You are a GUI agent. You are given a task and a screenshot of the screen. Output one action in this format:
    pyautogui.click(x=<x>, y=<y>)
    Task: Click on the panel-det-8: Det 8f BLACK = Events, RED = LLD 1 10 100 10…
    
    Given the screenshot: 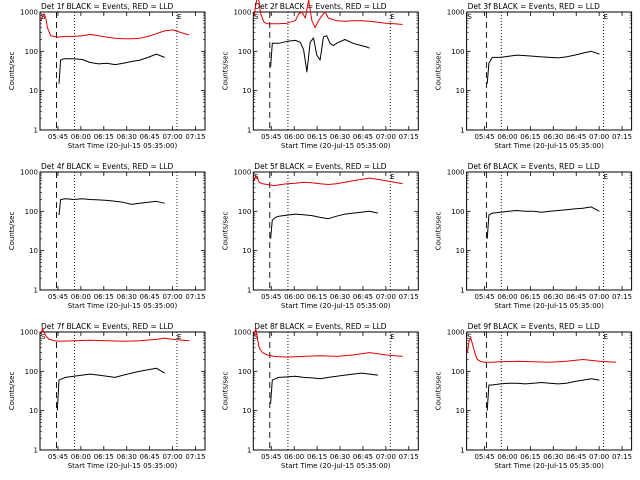 What is the action you would take?
    pyautogui.click(x=320, y=396)
    